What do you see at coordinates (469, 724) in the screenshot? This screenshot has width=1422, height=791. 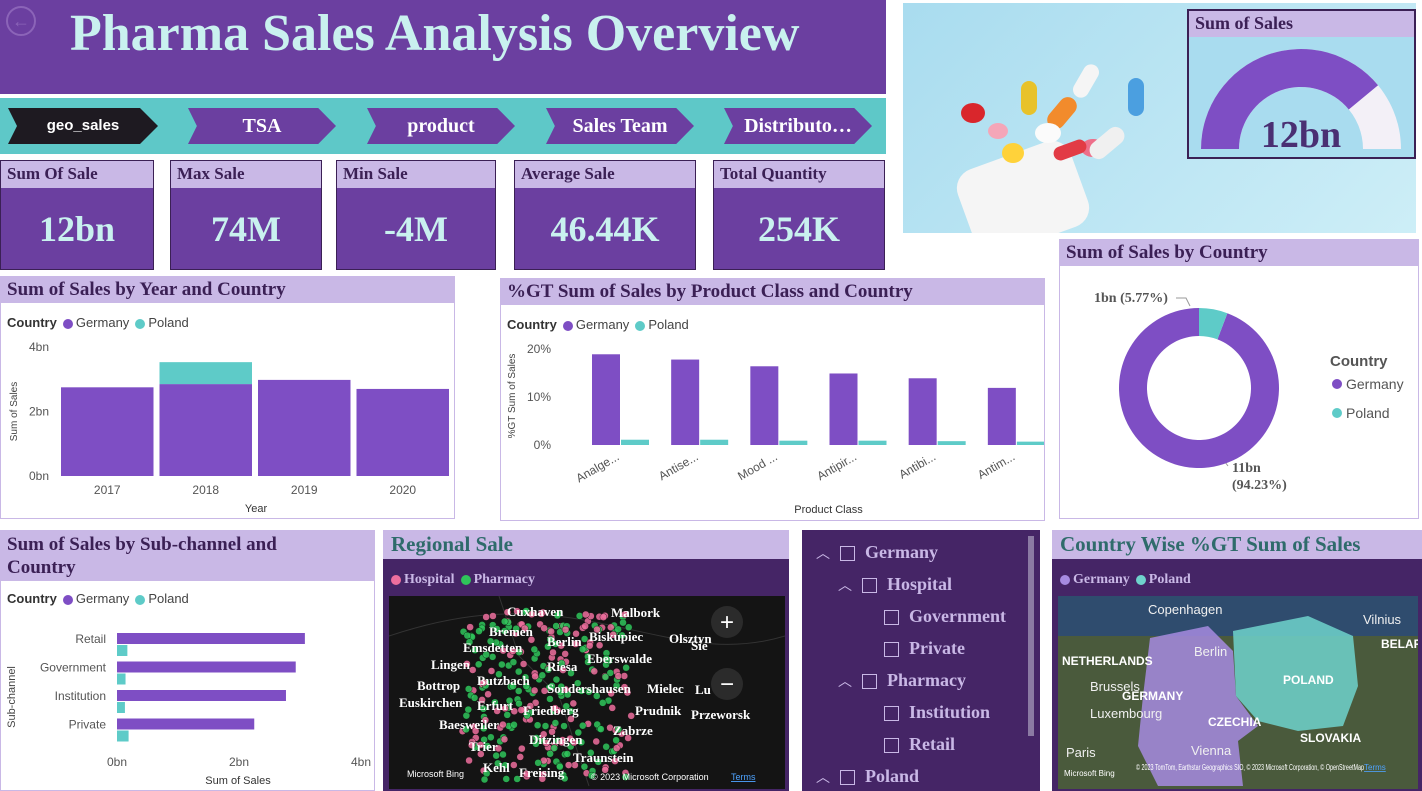 I see `city-label: Baesweiler` at bounding box center [469, 724].